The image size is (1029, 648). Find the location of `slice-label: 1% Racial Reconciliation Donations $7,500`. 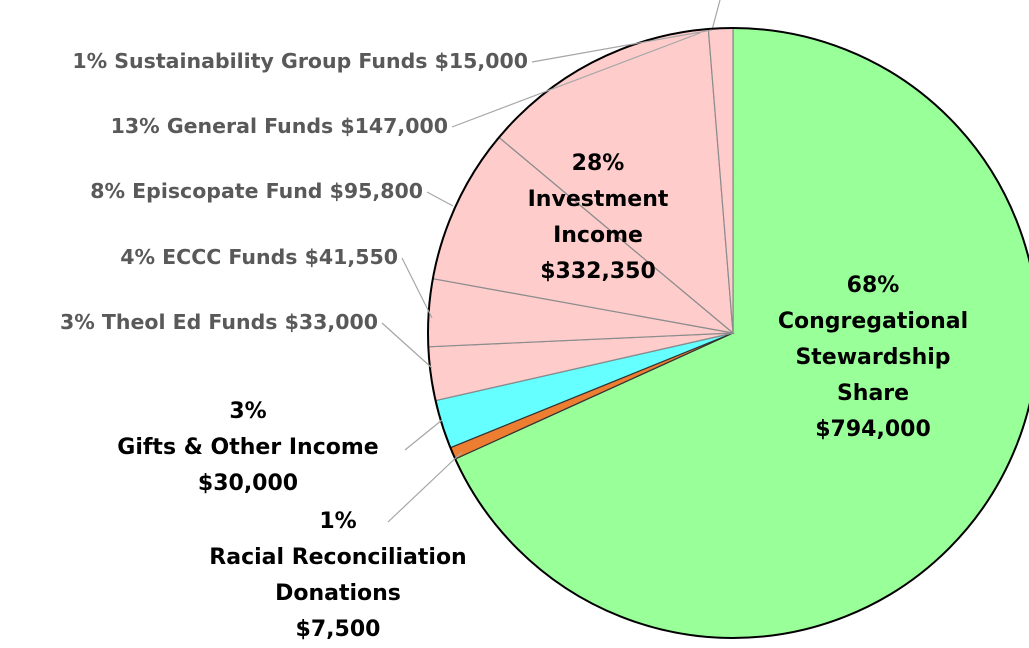

slice-label: 1% Racial Reconciliation Donations $7,500 is located at coordinates (338, 576).